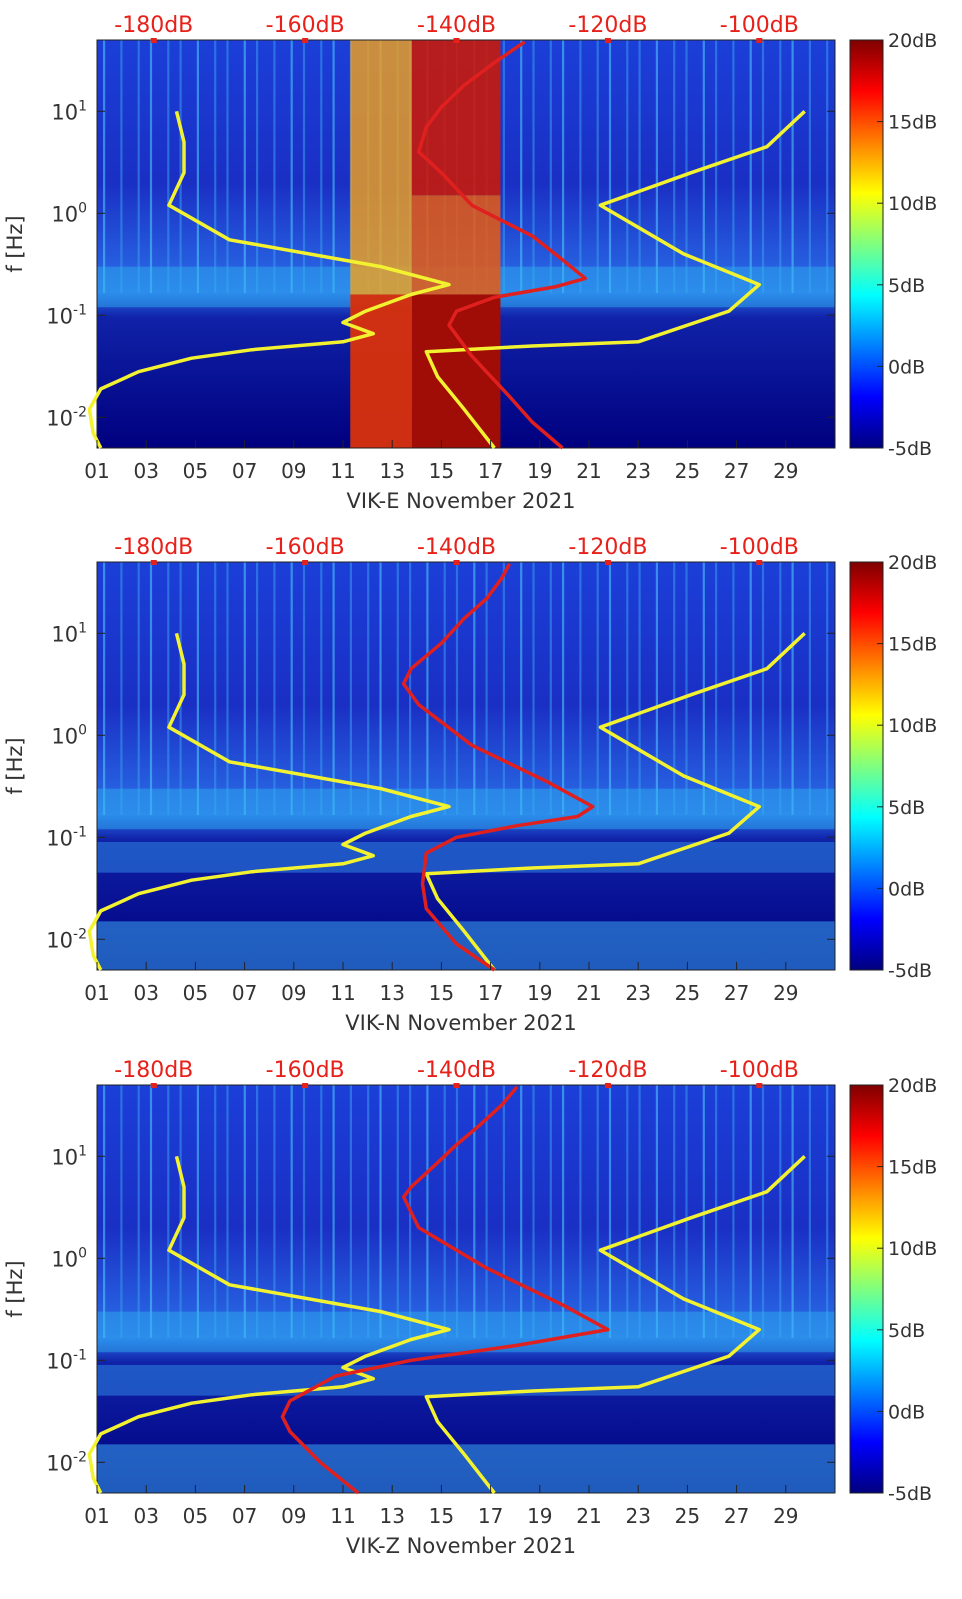  I want to click on secondary-band, so click(466, 1380).